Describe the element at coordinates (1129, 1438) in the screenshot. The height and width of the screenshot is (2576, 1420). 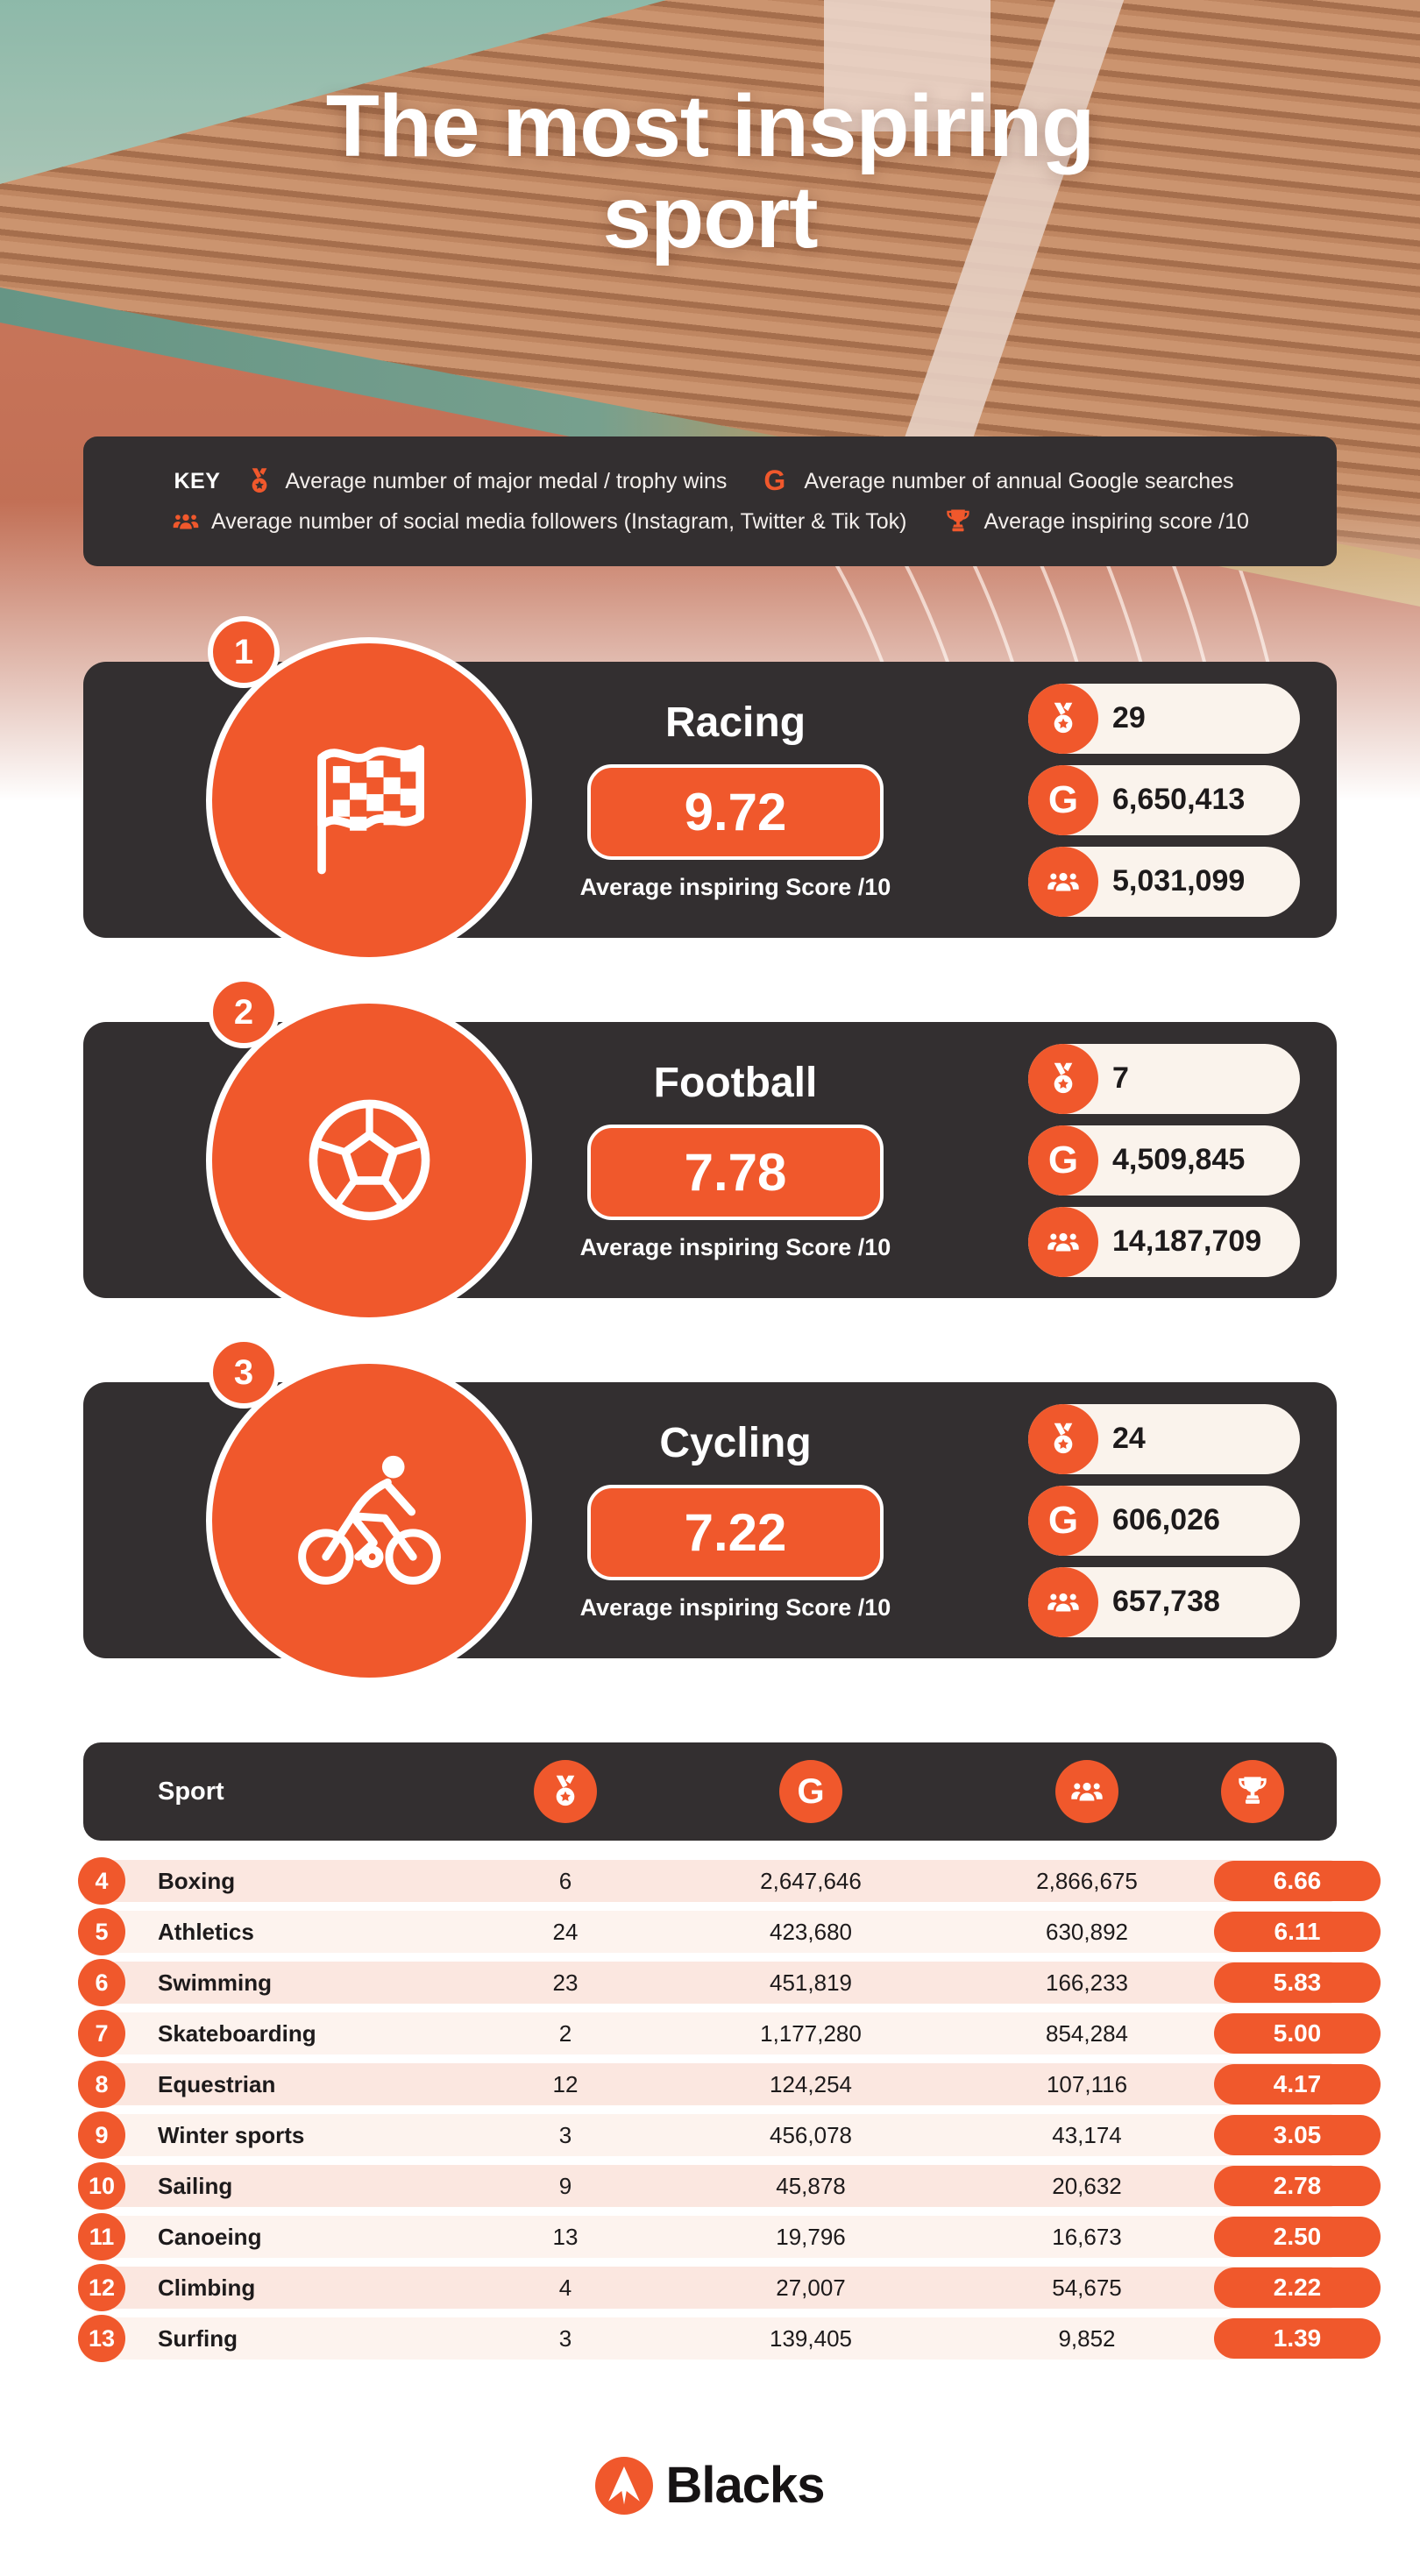
I see `medal-count: 24` at that location.